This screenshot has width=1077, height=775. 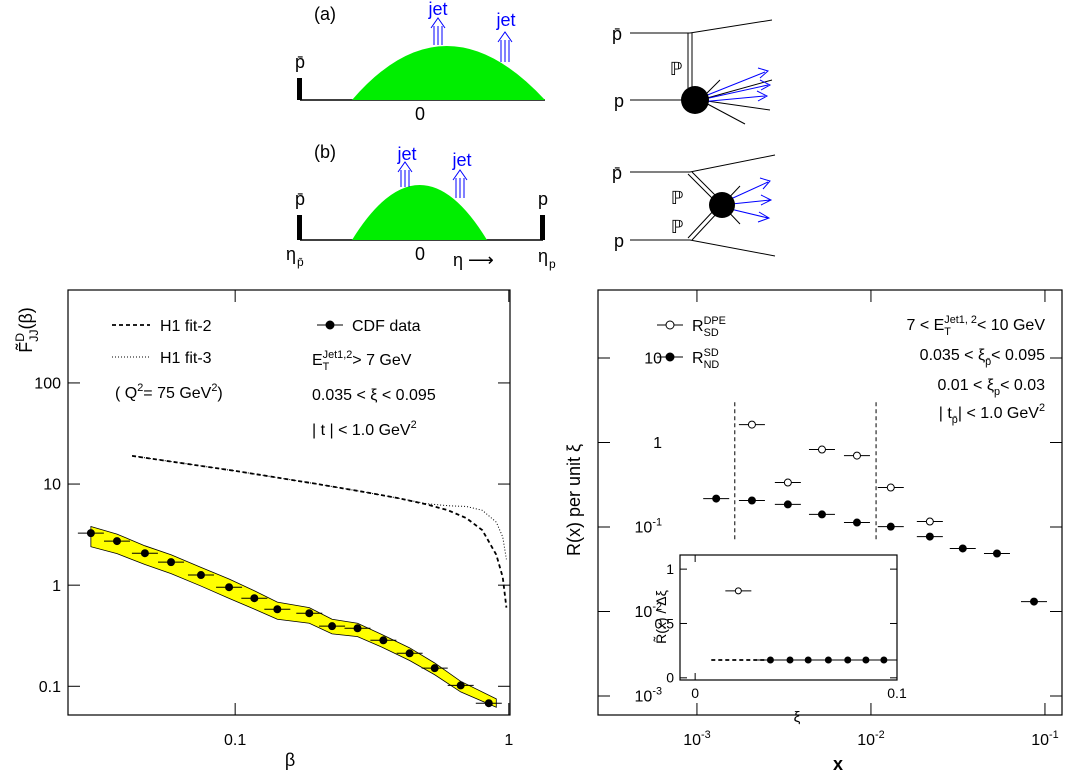 What do you see at coordinates (657, 691) in the screenshot?
I see `sup: -3` at bounding box center [657, 691].